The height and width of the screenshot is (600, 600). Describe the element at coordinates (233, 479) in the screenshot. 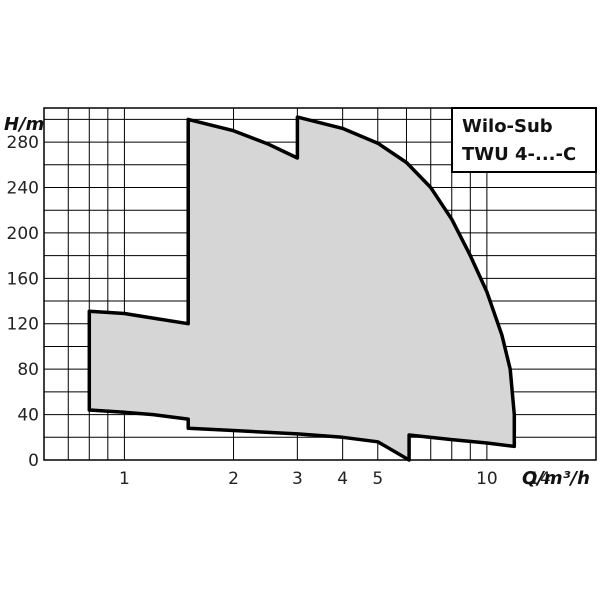

I see `x-tick-label: 2` at that location.